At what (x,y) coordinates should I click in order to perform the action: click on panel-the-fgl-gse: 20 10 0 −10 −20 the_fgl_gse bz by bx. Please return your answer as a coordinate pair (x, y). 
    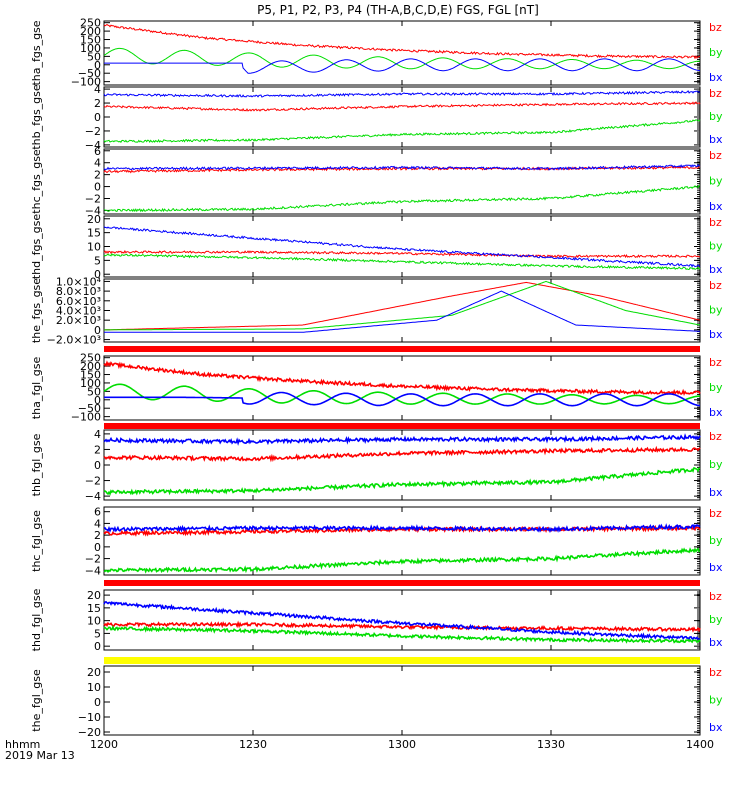
    Looking at the image, I should click on (376, 702).